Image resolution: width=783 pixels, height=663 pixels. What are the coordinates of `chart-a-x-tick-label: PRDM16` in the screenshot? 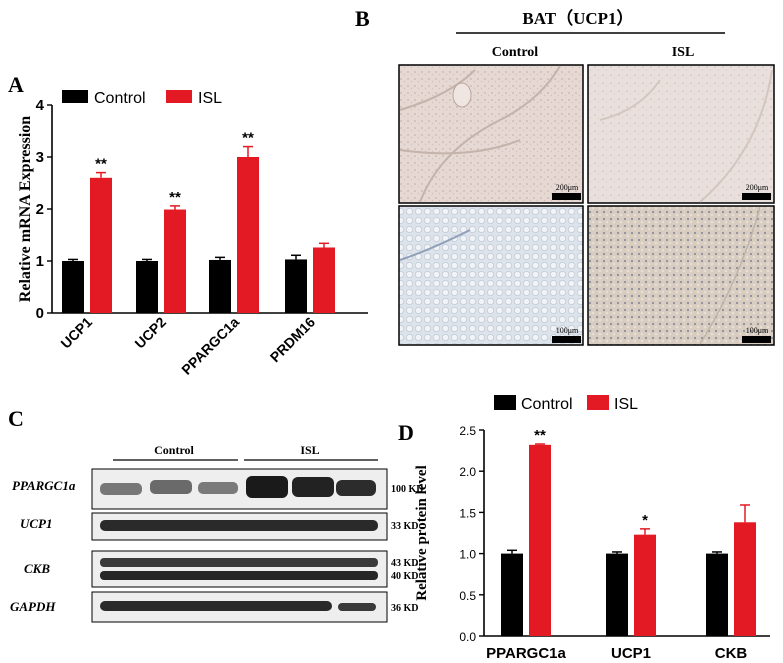 It's located at (293, 340).